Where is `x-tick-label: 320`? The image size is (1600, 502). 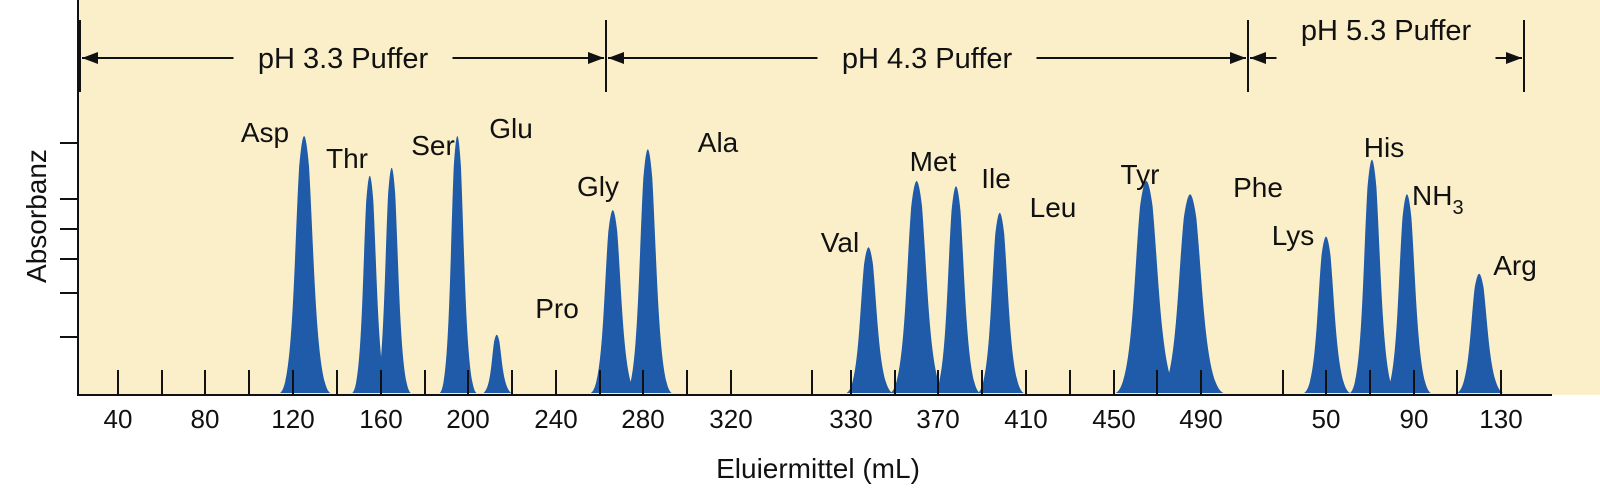 x-tick-label: 320 is located at coordinates (730, 419).